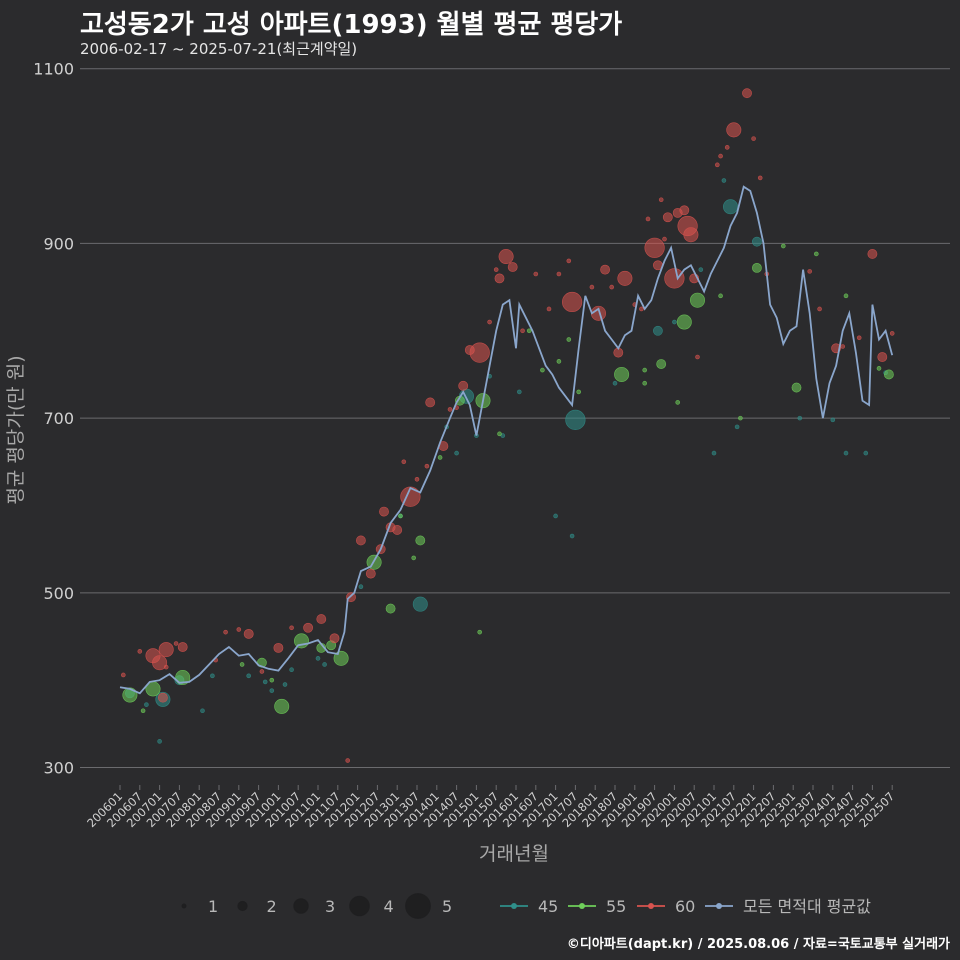 The image size is (960, 960). I want to click on page-title: 고성동2가 고성 아파트(1993) 월별 평균 평당가, so click(351, 25).